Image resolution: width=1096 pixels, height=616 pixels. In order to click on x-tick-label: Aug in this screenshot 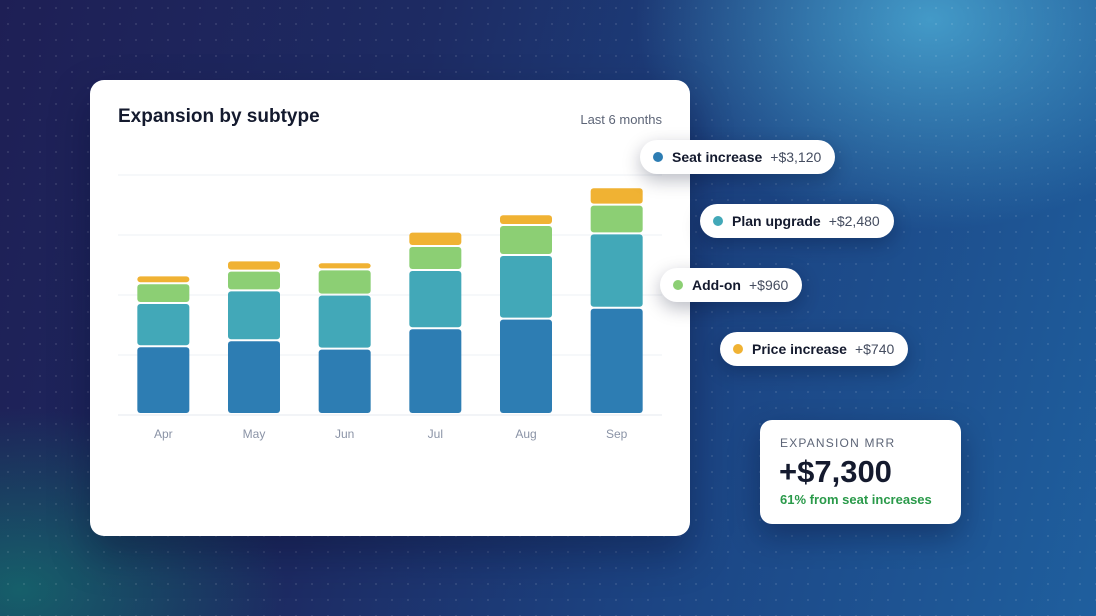, I will do `click(525, 434)`.